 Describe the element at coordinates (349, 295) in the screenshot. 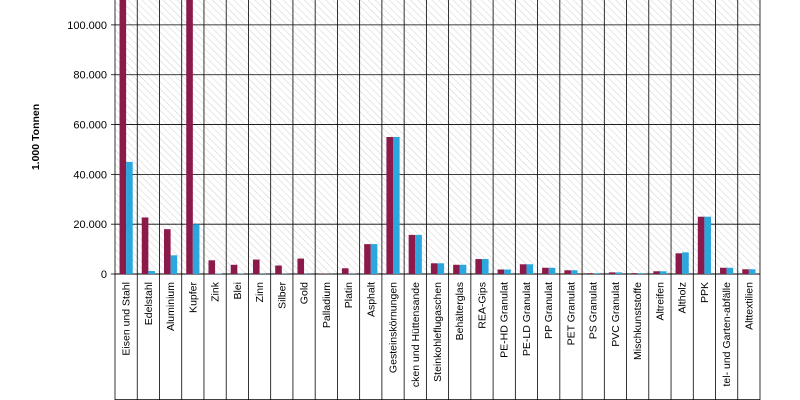

I see `x-tick-label: Platin` at that location.